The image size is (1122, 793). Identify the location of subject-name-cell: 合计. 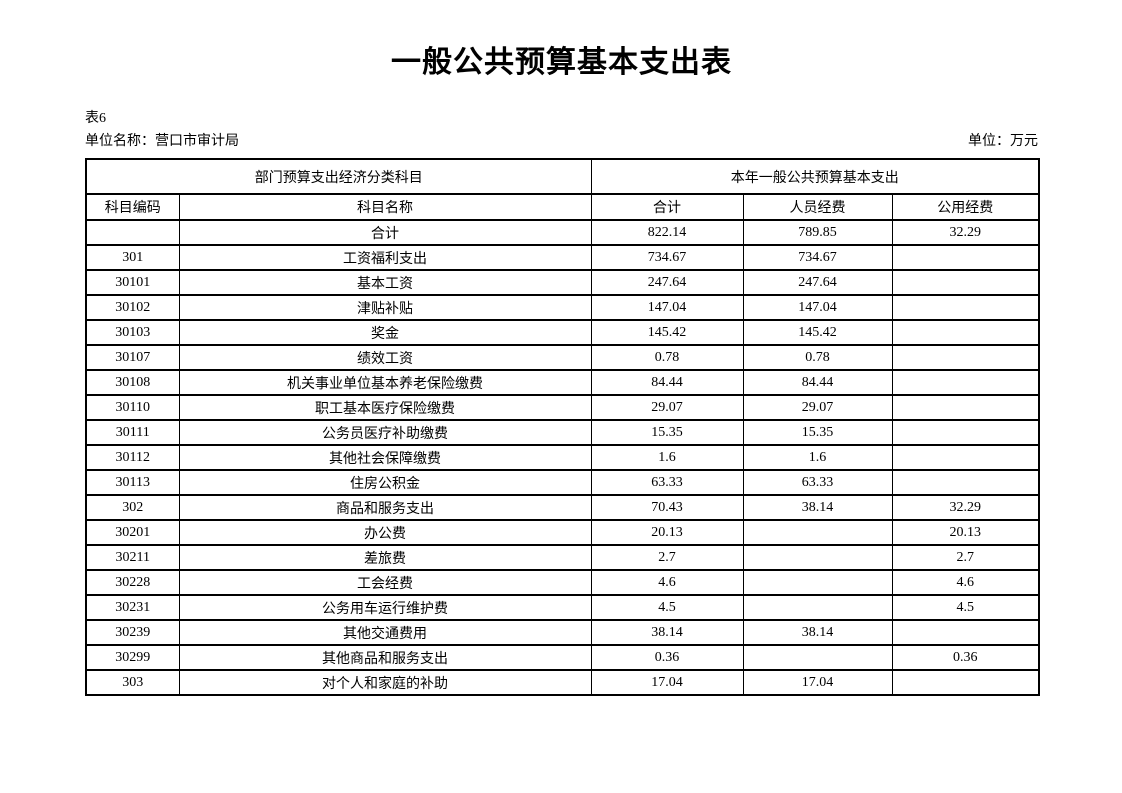
(385, 232).